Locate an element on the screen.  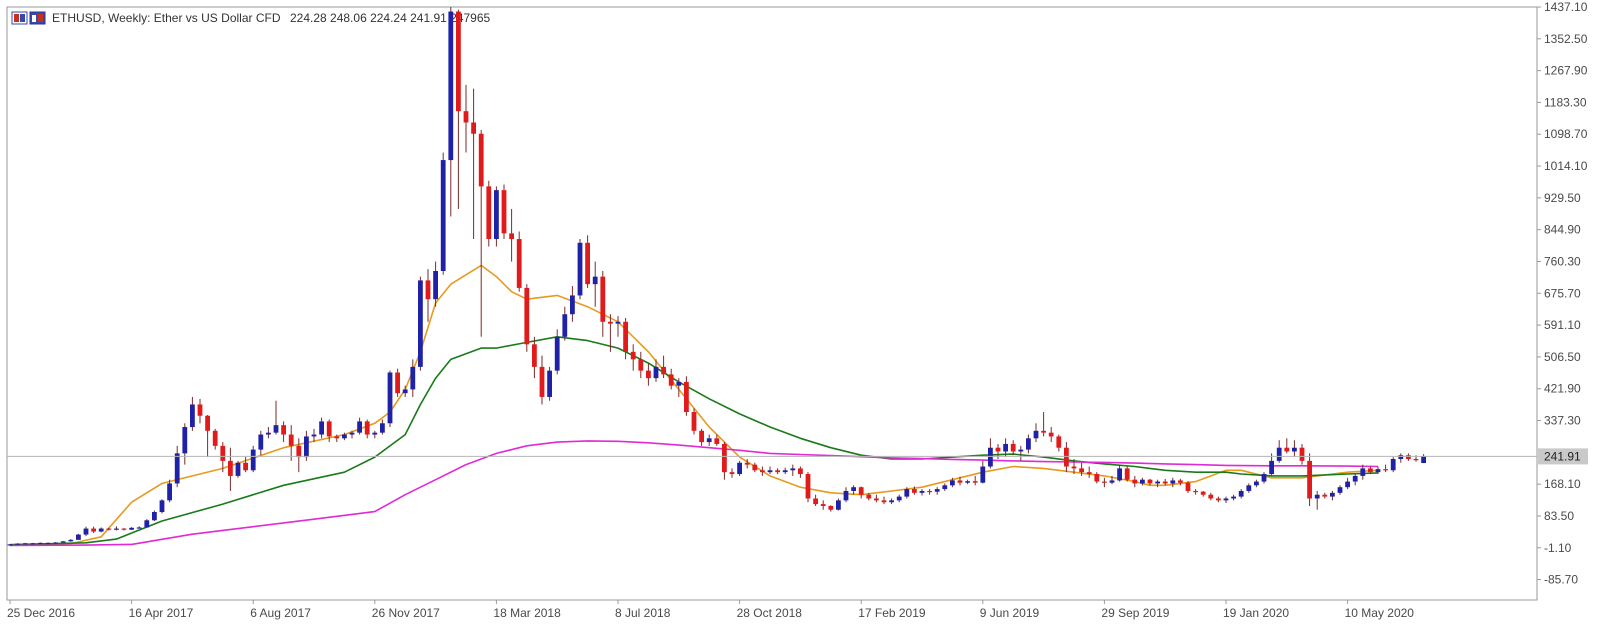
x-tick-label: 9 Jun 2019 is located at coordinates (1010, 613).